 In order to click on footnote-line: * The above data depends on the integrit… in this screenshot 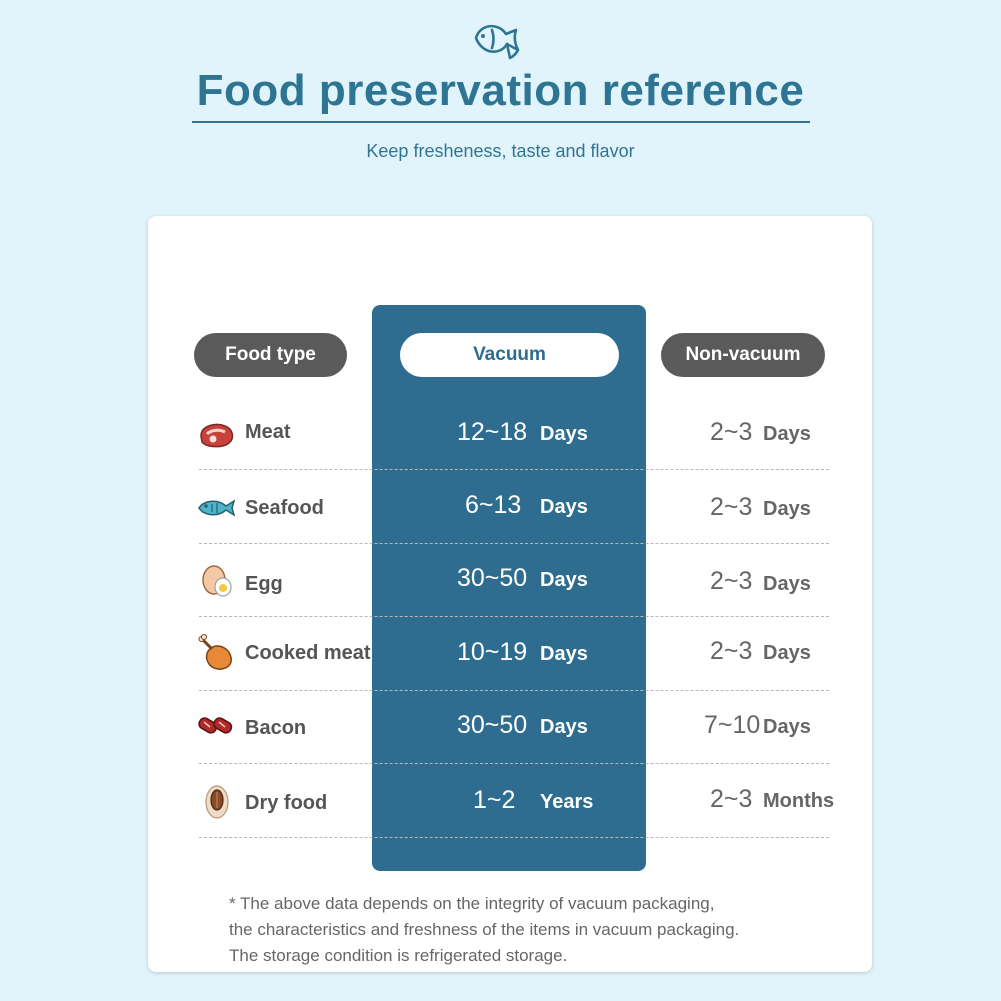, I will do `click(472, 903)`.